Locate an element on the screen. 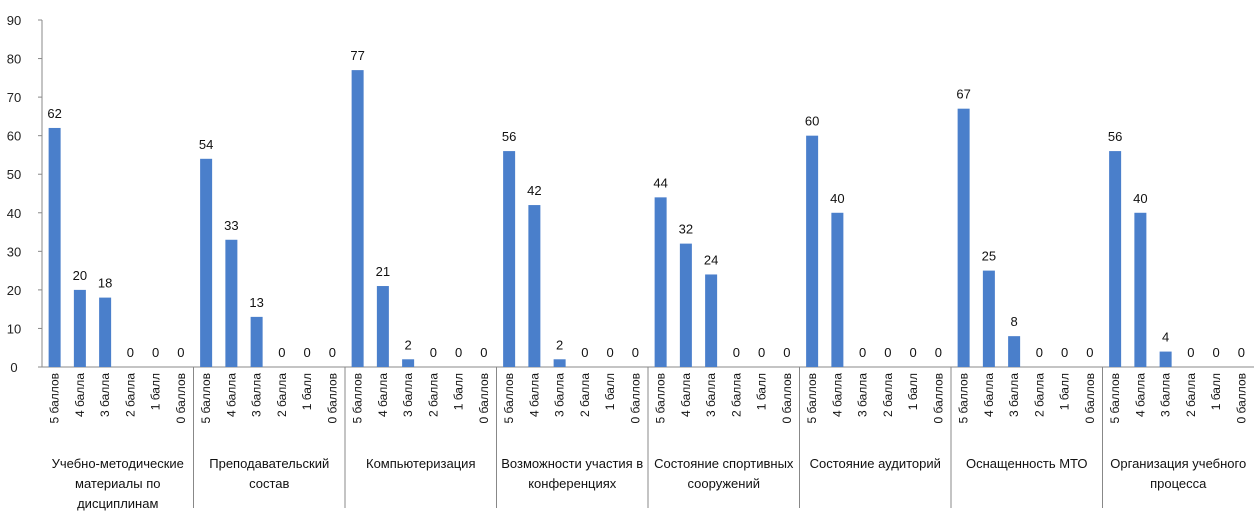 The image size is (1258, 511). data-label: 56 is located at coordinates (1115, 136).